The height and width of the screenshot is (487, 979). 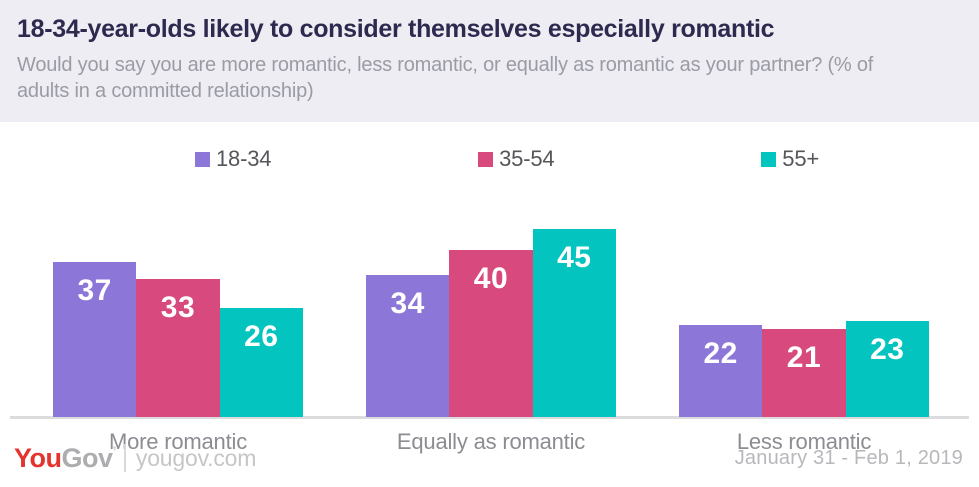 I want to click on bar: 21, so click(x=804, y=373).